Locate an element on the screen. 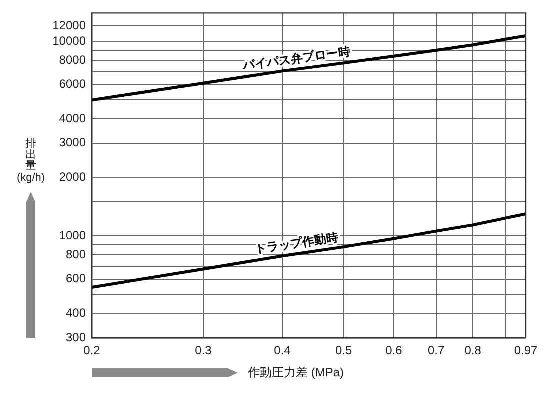 This screenshot has width=550, height=400. y-tick-label: 12000 is located at coordinates (69, 25).